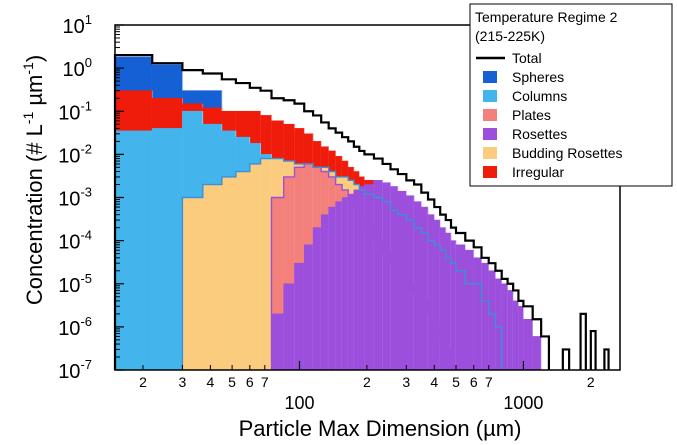 This screenshot has height=445, width=677. I want to click on y-tick-label-exponent: 1, so click(88, 19).